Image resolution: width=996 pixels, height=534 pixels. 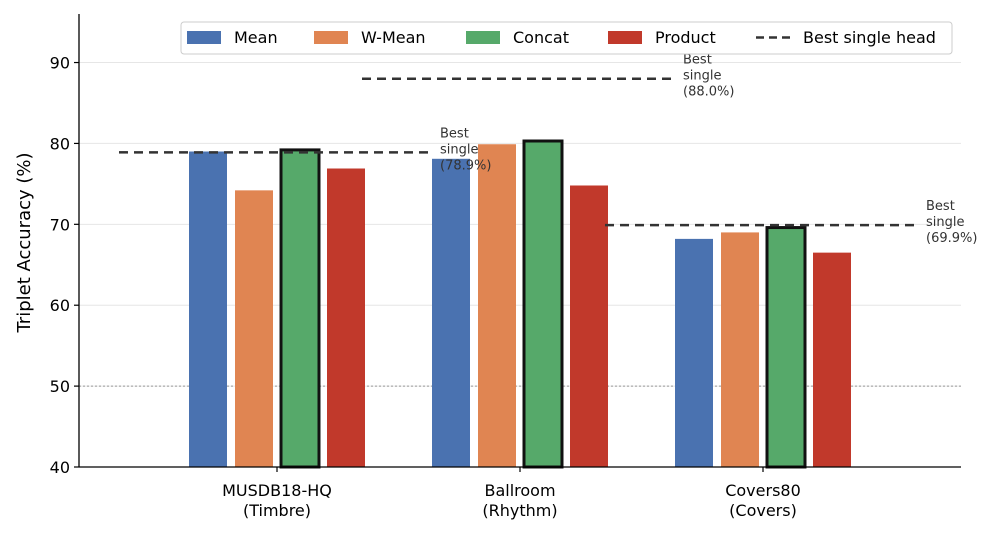 I want to click on x-tick-sublabel: (Covers), so click(x=763, y=510).